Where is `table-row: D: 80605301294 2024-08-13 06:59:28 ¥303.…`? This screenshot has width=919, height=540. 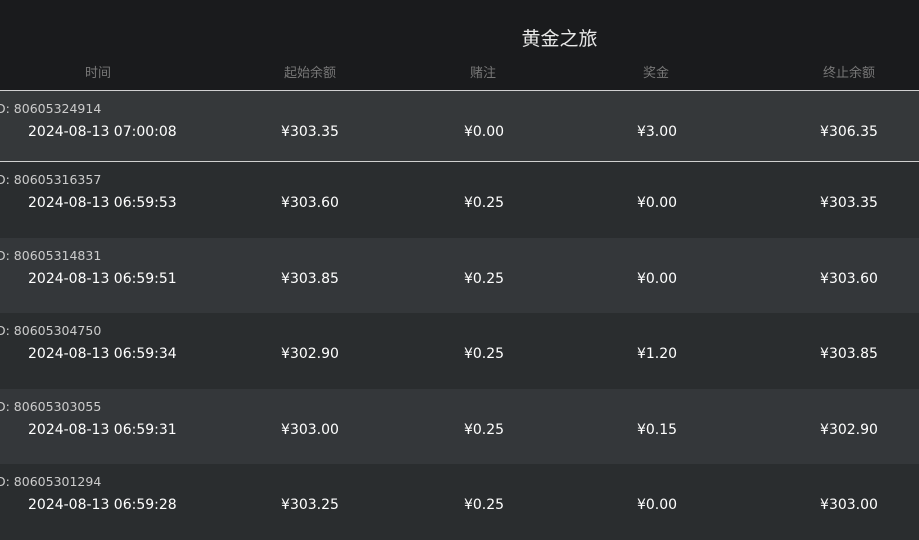 table-row: D: 80605301294 2024-08-13 06:59:28 ¥303.… is located at coordinates (459, 502).